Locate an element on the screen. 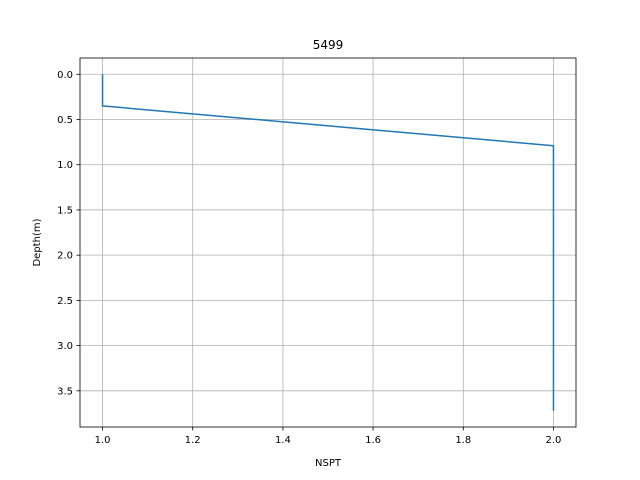 This screenshot has width=640, height=480. y-tick-label: 1.5 is located at coordinates (65, 210).